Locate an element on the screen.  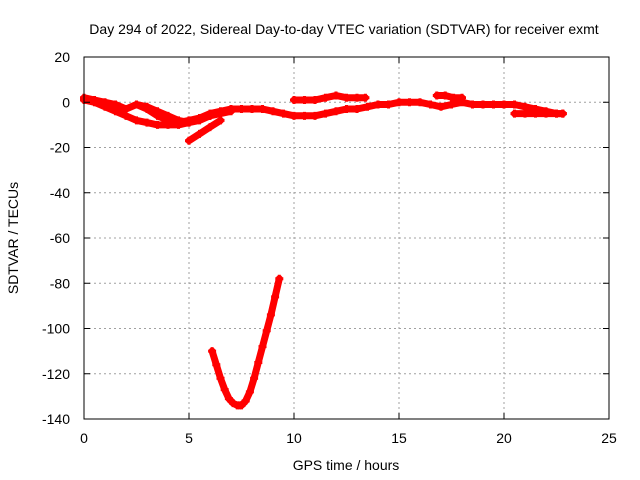
x-axis-label: GPS time / hours is located at coordinates (346, 465).